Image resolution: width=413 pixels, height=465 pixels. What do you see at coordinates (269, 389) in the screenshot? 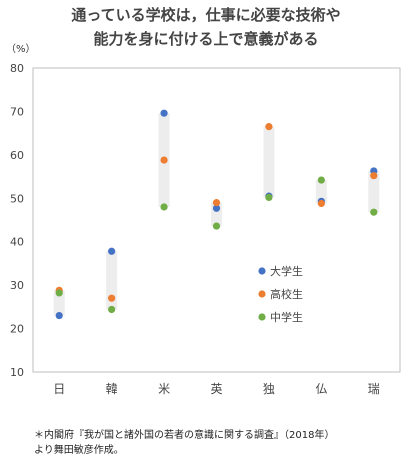
I see `x-tick-label-5: 独` at bounding box center [269, 389].